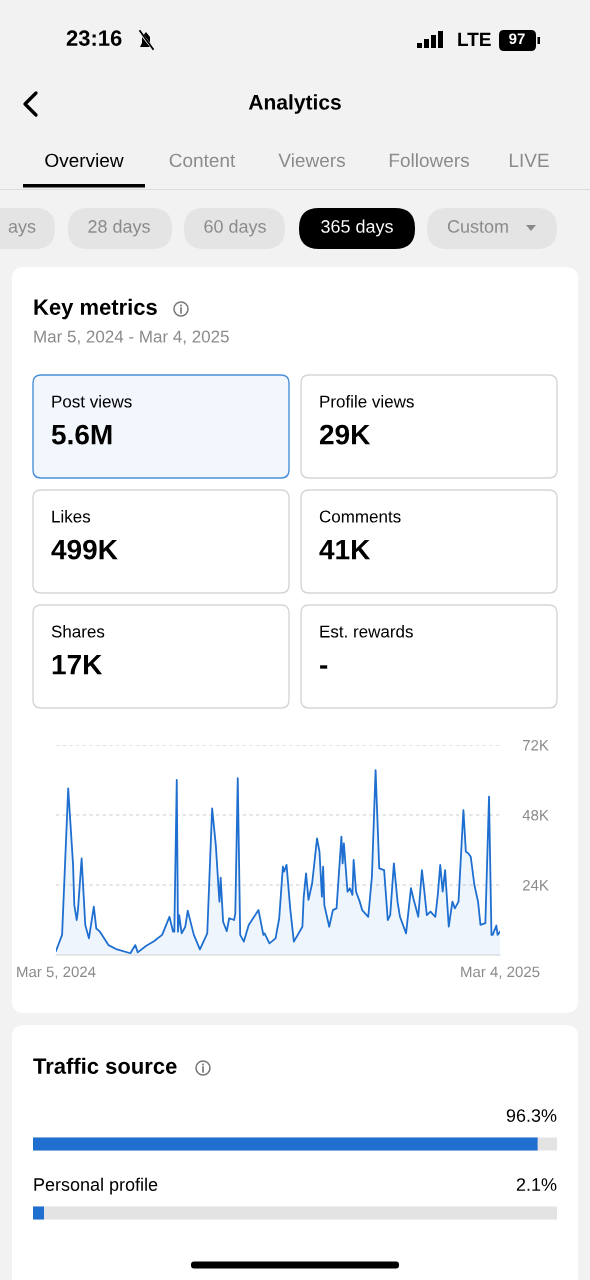 This screenshot has width=590, height=1280. What do you see at coordinates (535, 745) in the screenshot?
I see `y-tick-label: 72K` at bounding box center [535, 745].